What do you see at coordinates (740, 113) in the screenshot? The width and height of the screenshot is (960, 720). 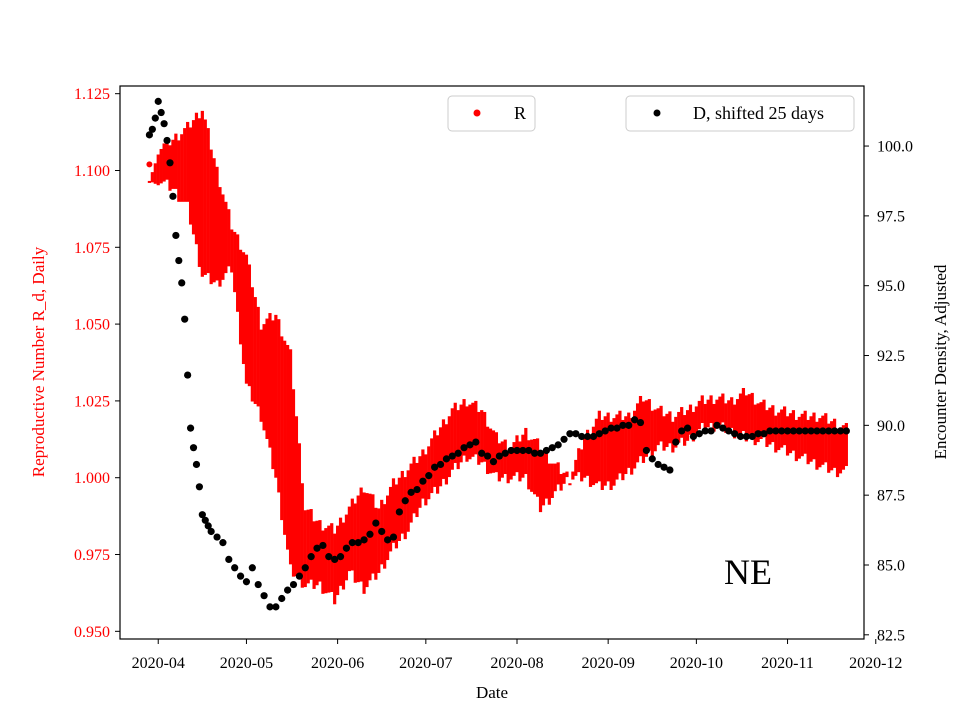 I see `legend-d: D, shifted 25 days` at bounding box center [740, 113].